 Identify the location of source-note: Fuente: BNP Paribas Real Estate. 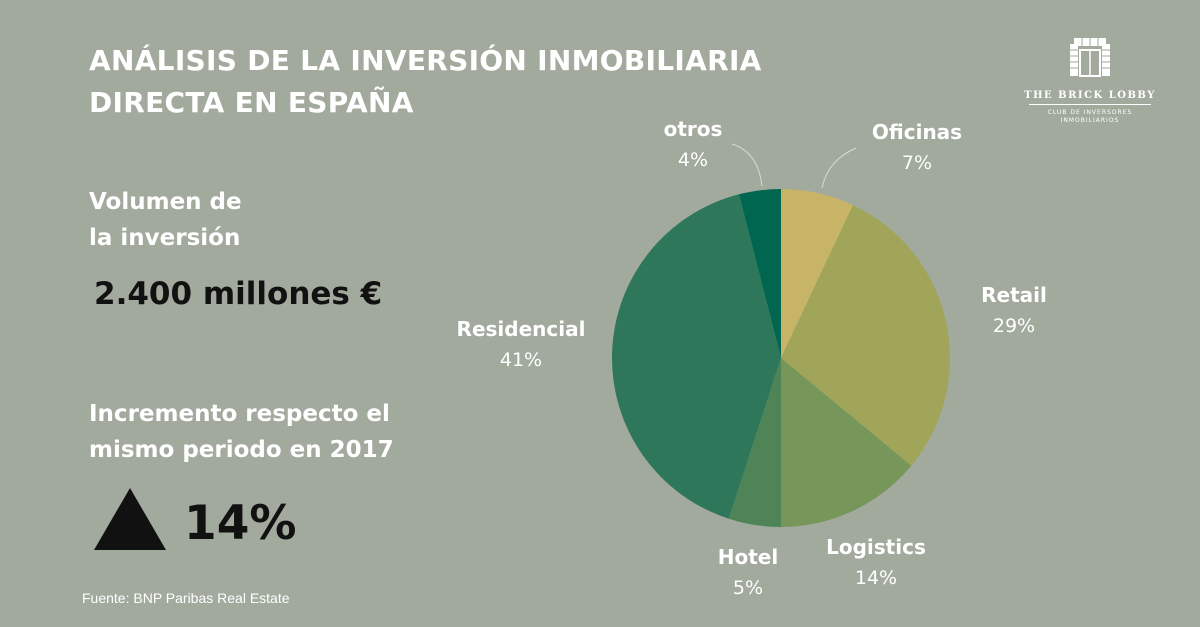
(186, 598).